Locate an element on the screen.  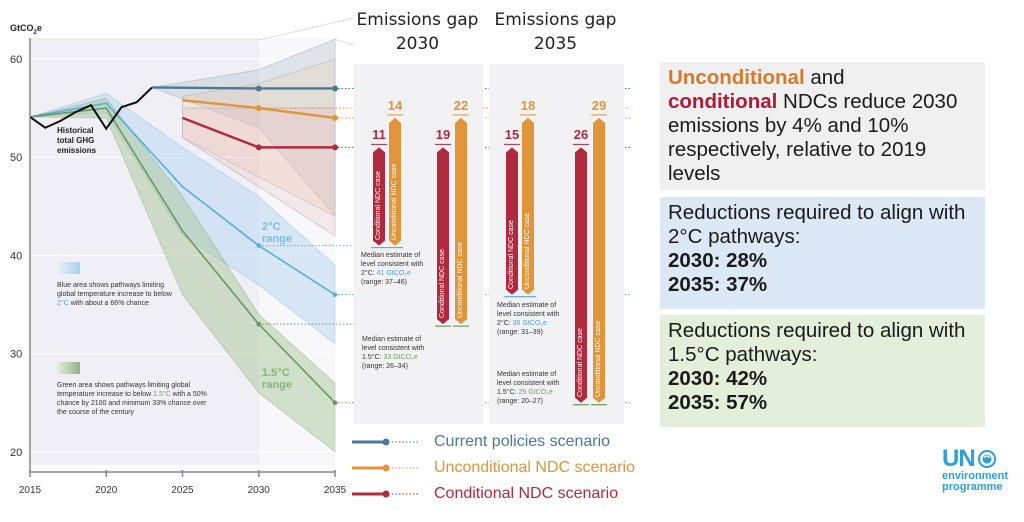
x-tick-label: 2030 is located at coordinates (259, 490).